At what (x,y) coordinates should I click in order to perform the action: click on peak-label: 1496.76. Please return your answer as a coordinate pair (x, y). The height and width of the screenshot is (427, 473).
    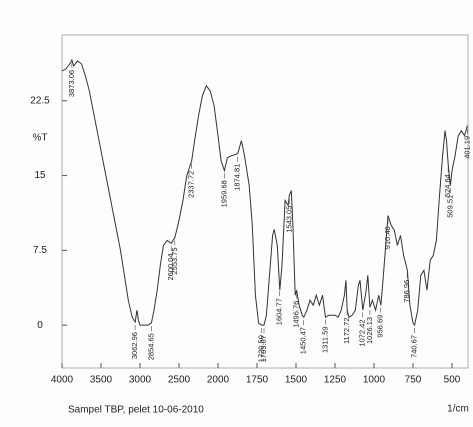
    Looking at the image, I should click on (295, 314).